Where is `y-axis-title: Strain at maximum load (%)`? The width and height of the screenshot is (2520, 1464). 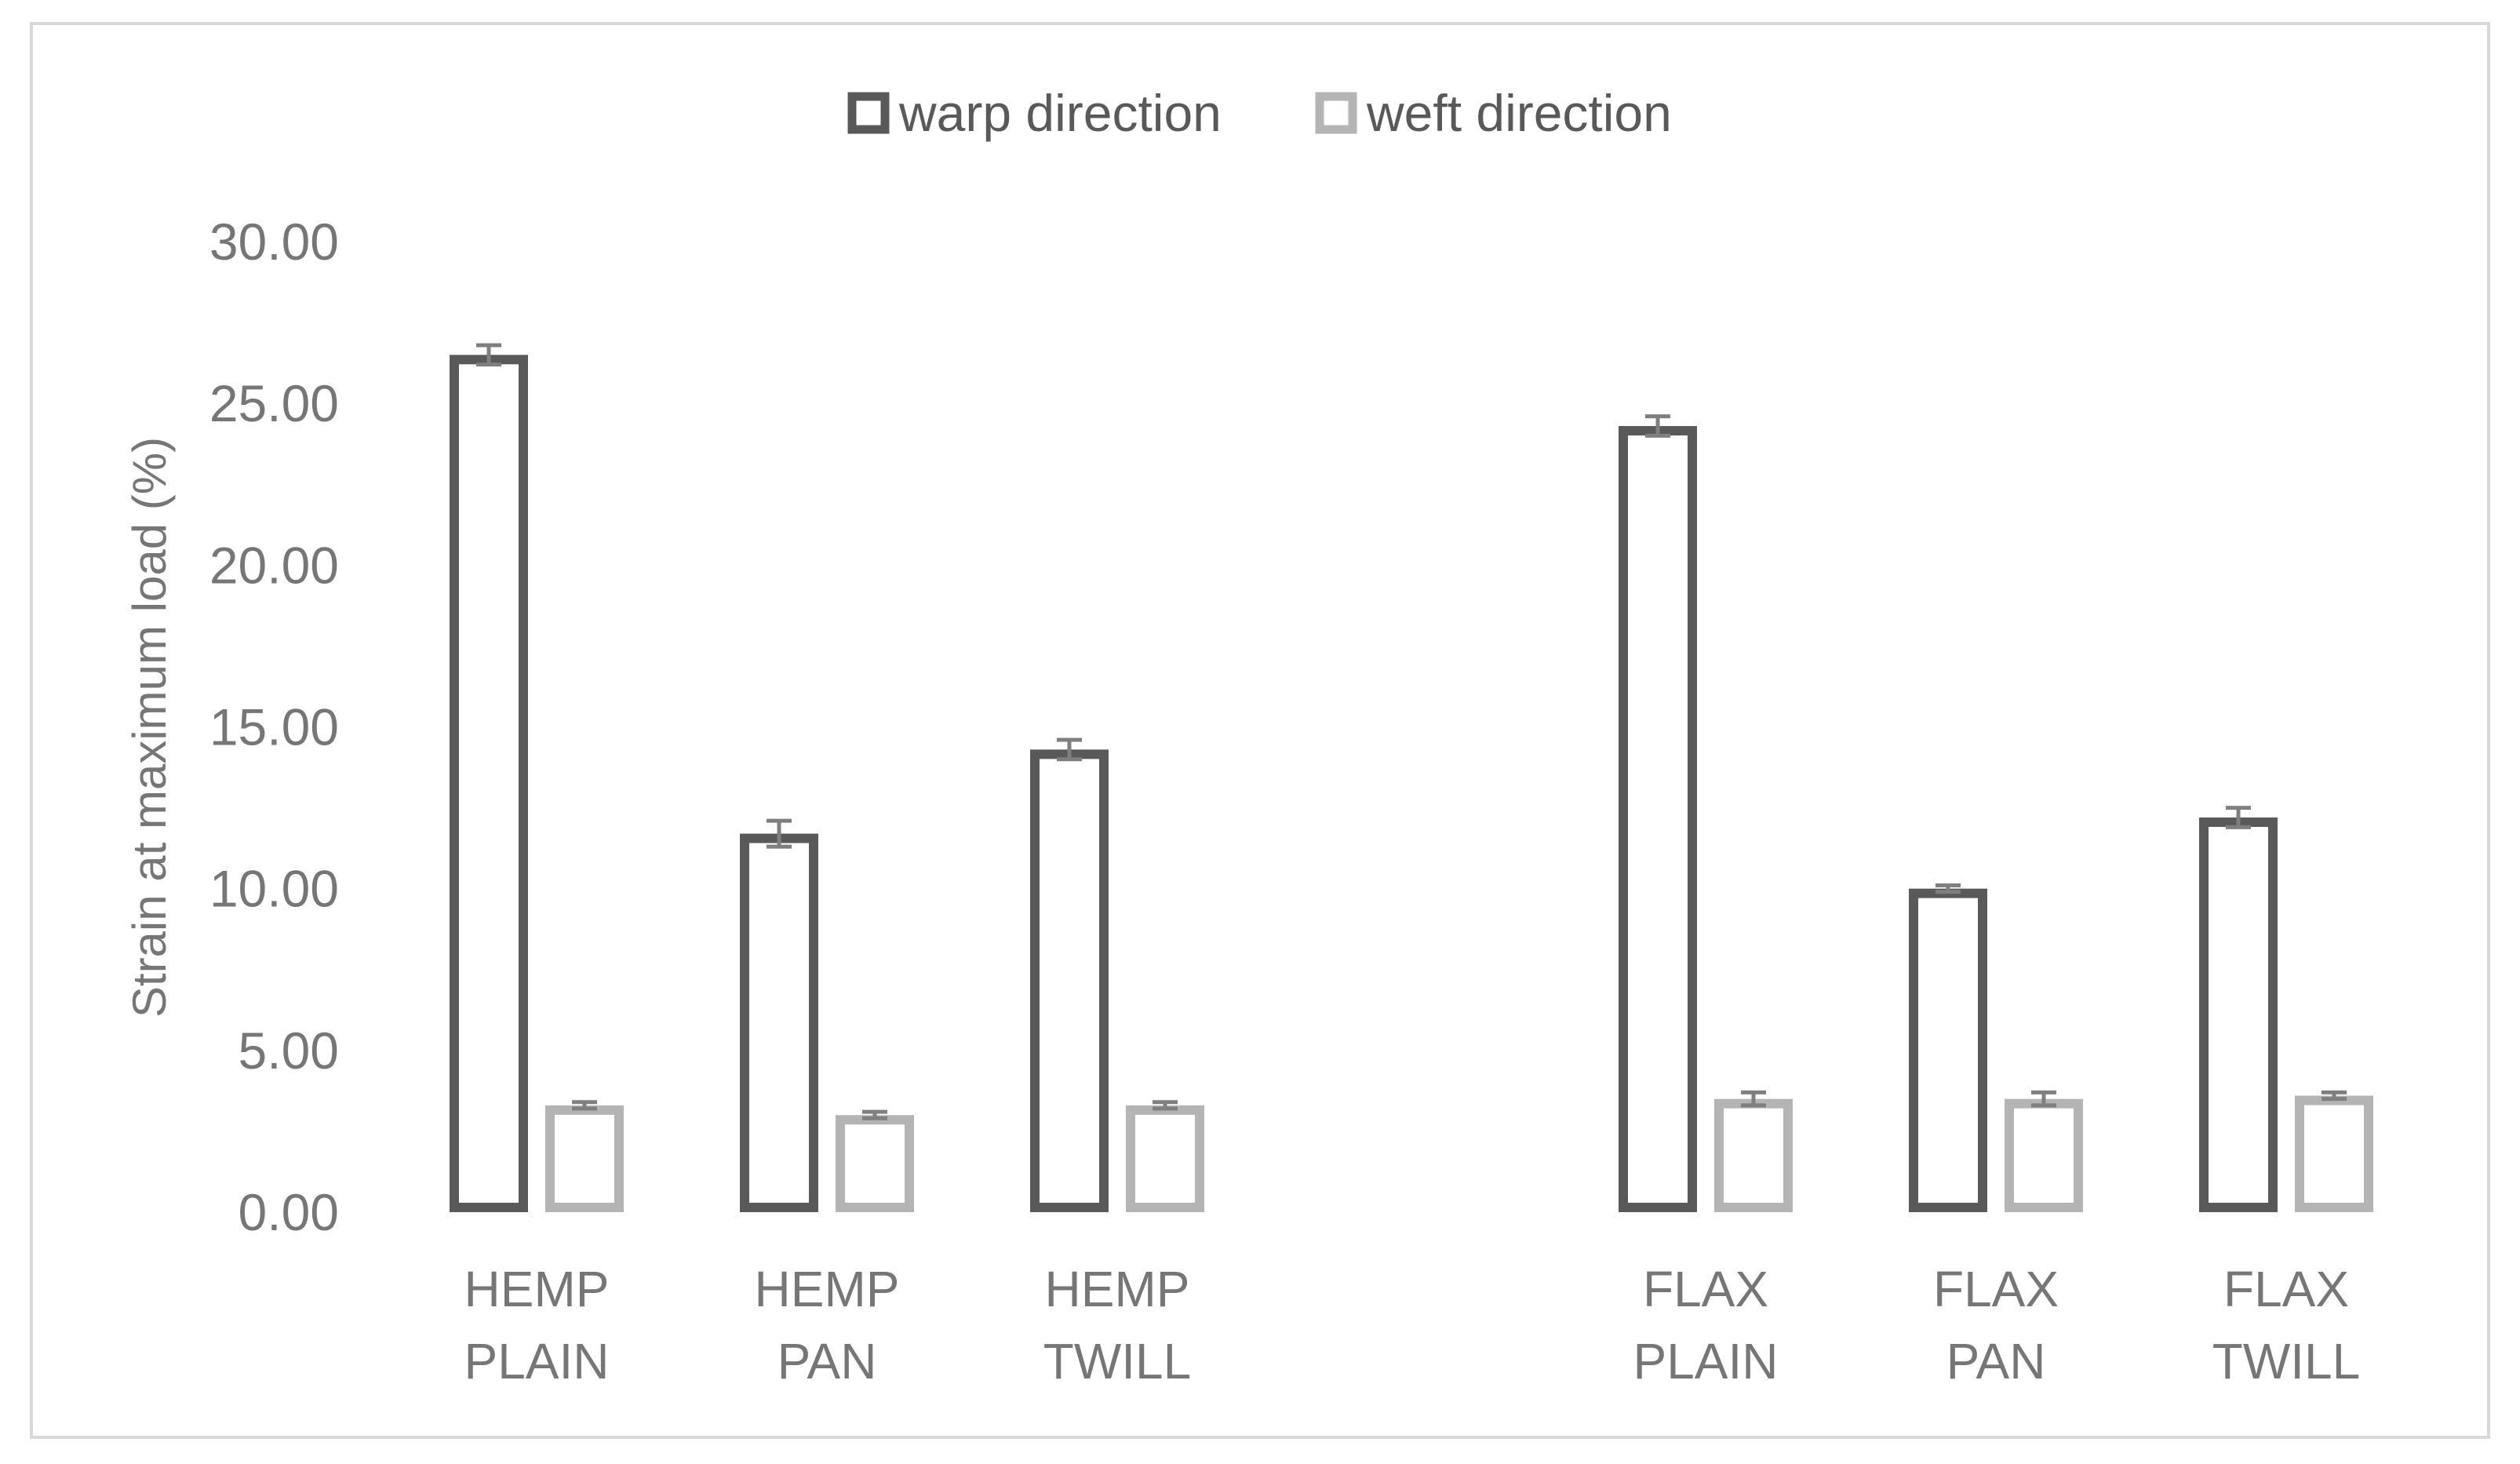 y-axis-title: Strain at maximum load (%) is located at coordinates (149, 727).